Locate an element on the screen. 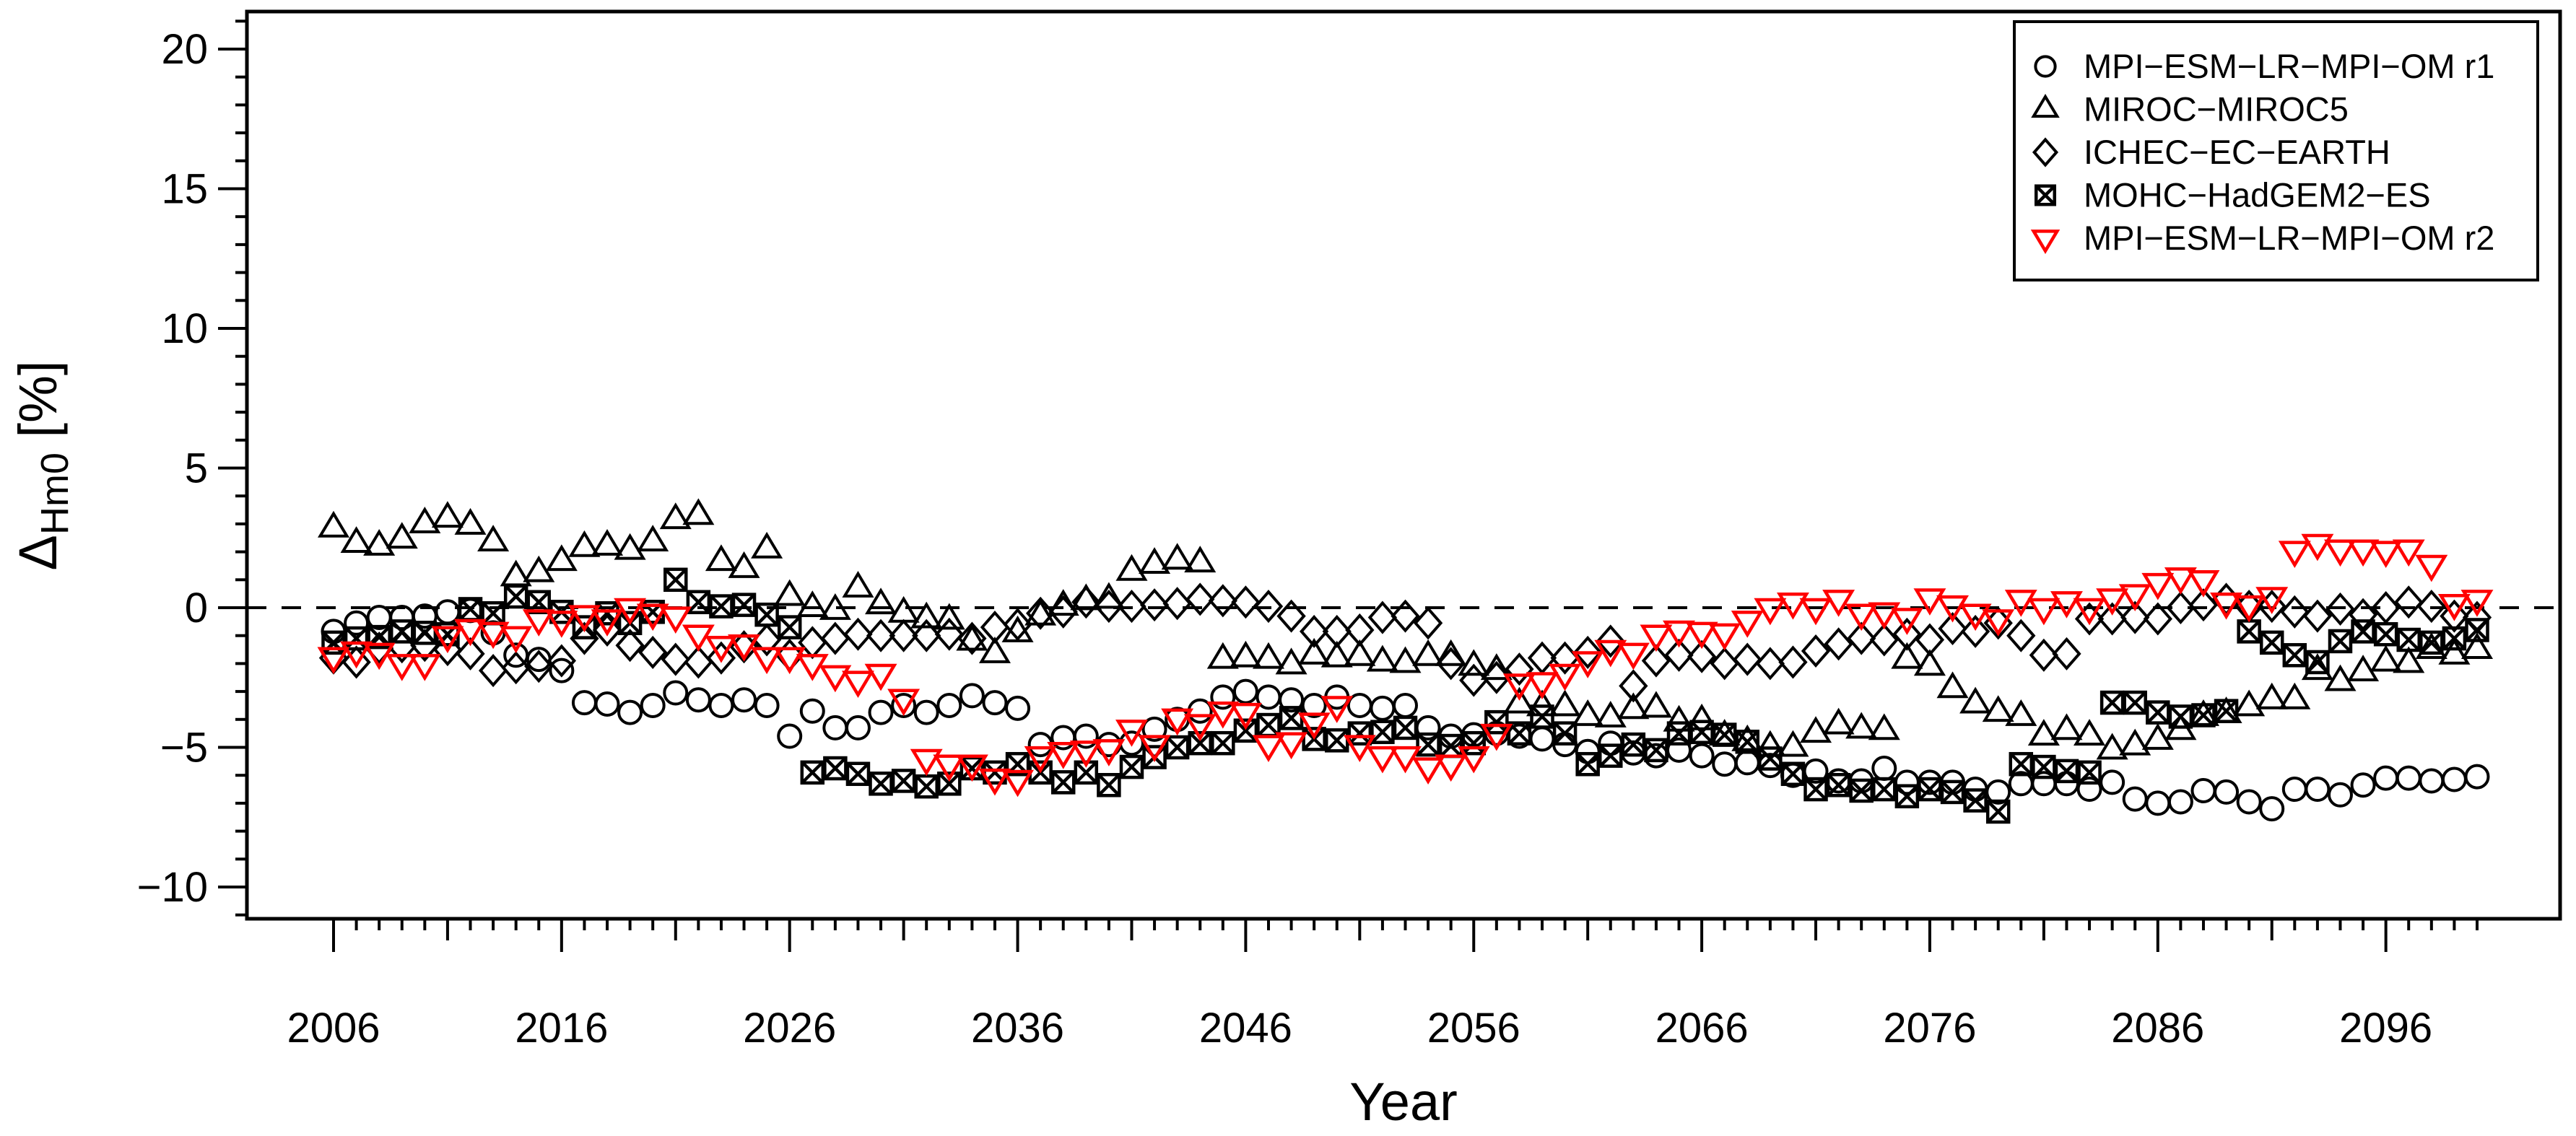  legend-item-label: MIROC−MIROC5 is located at coordinates (2216, 109).